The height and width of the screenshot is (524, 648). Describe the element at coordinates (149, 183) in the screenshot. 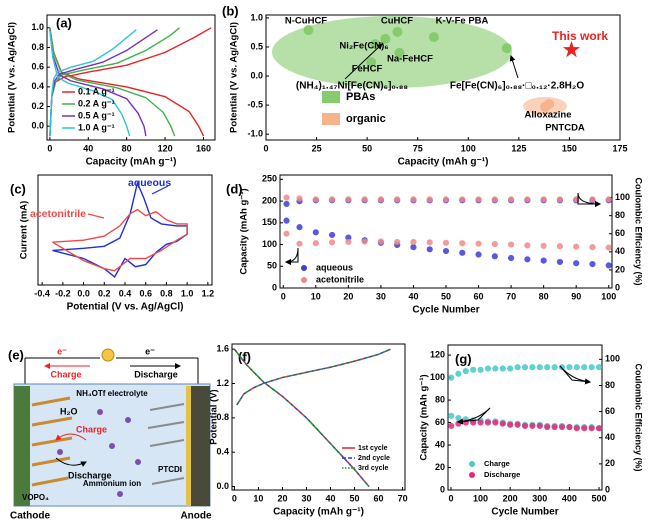

I see `curve-label: aqueous` at that location.